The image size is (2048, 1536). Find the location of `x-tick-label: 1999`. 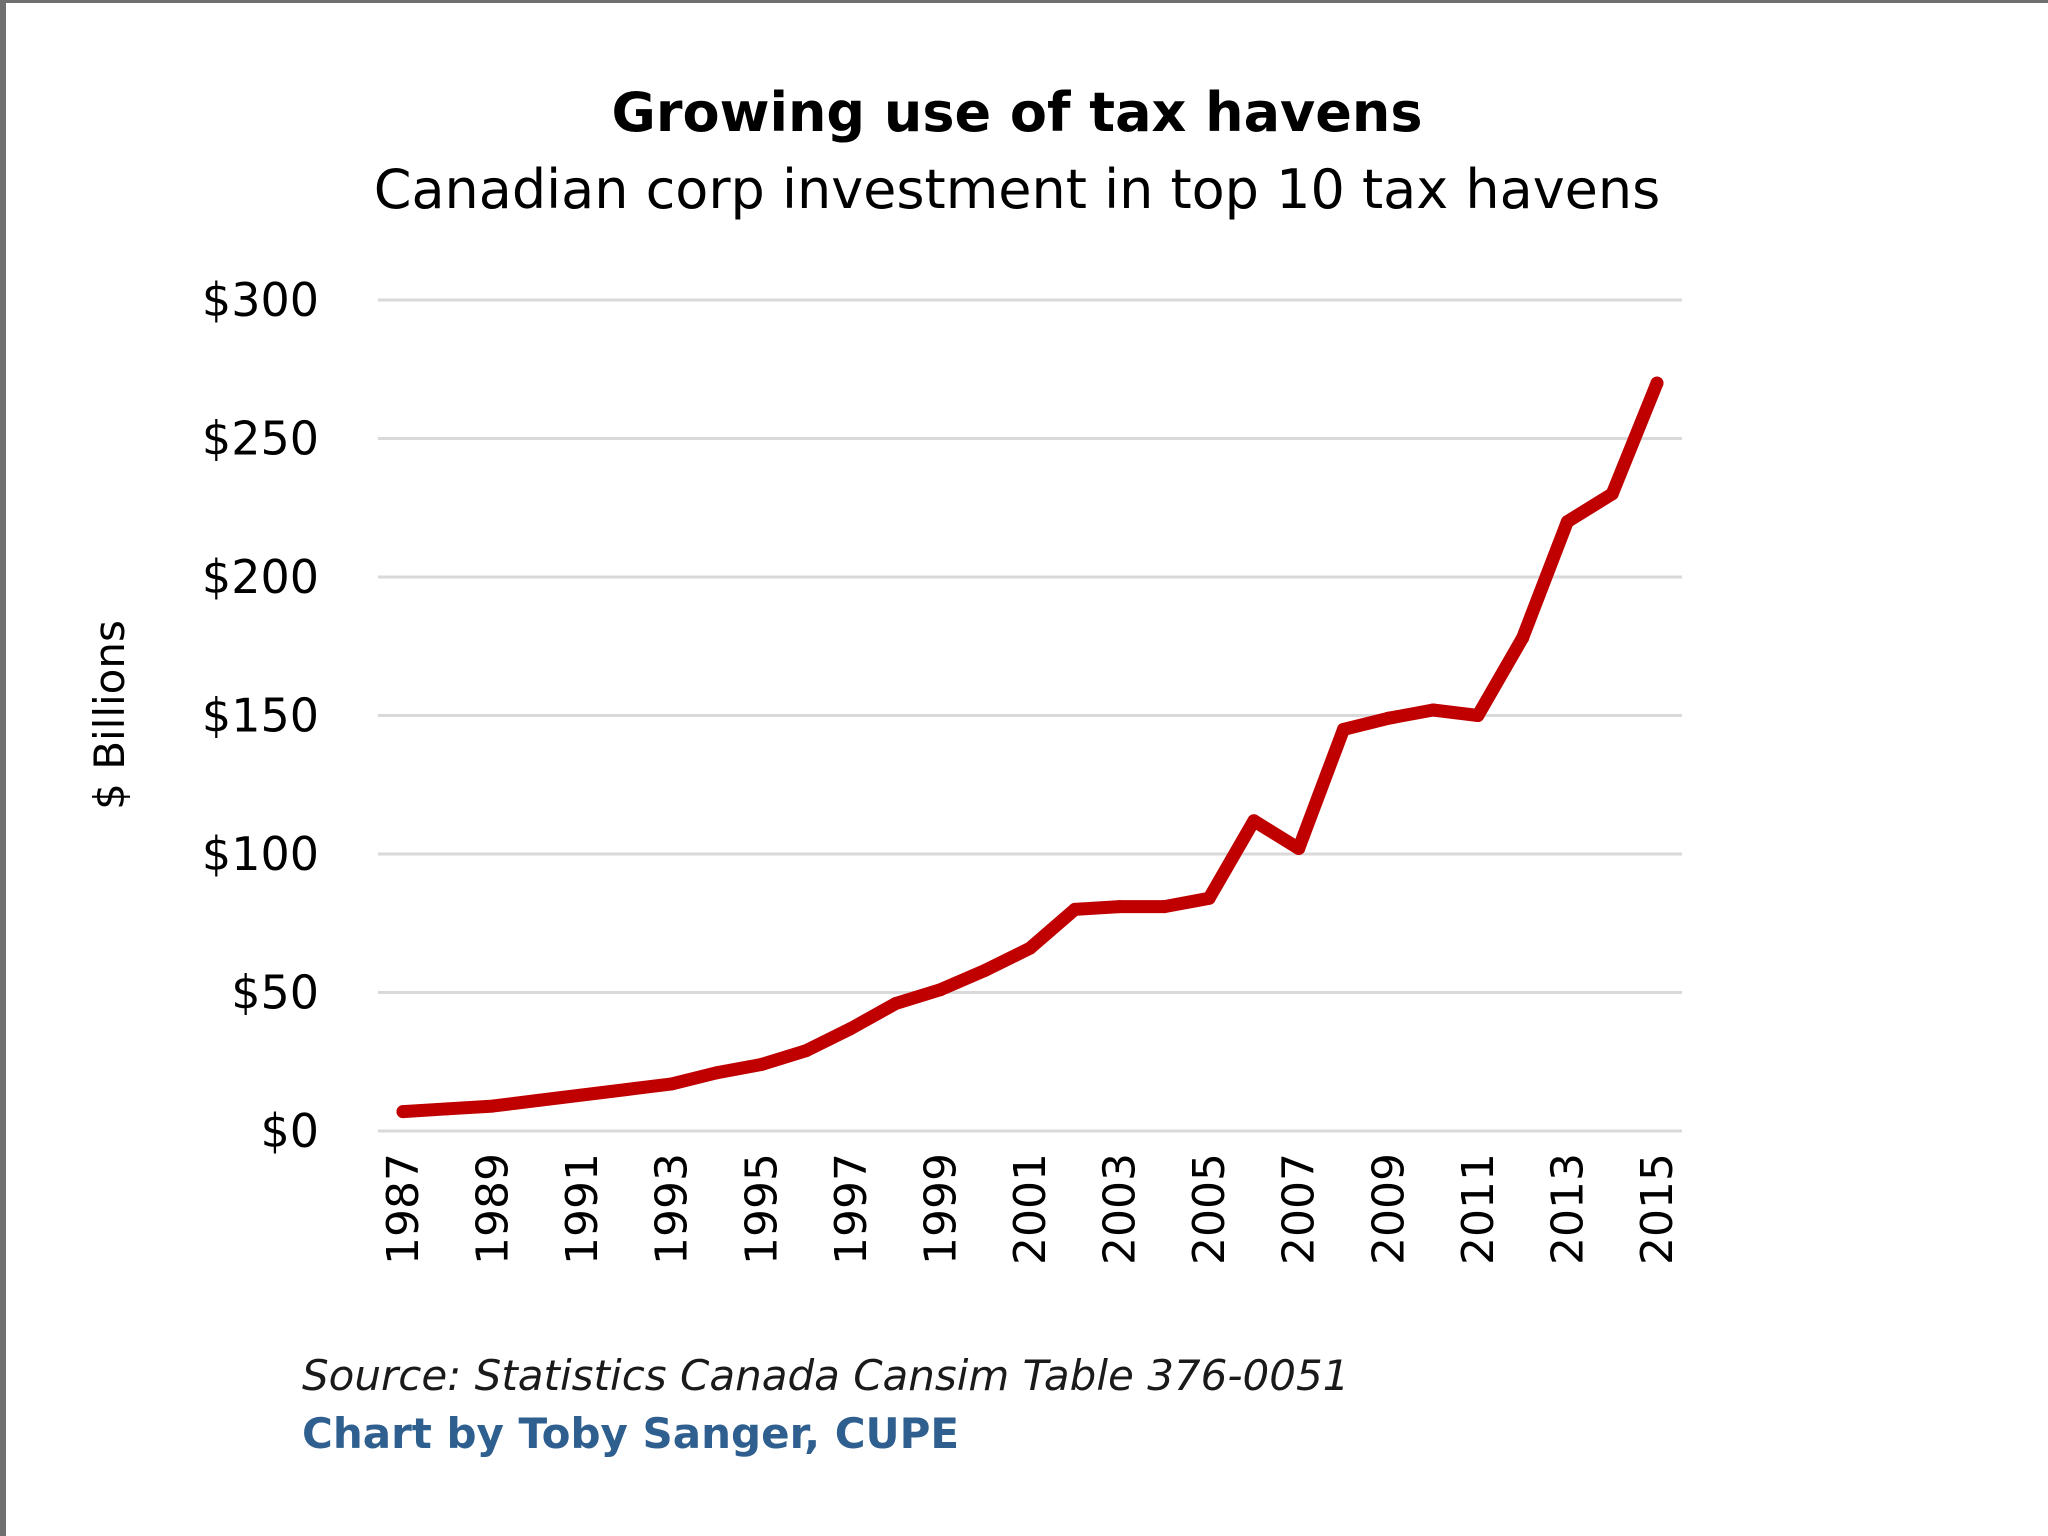

x-tick-label: 1999 is located at coordinates (940, 1209).